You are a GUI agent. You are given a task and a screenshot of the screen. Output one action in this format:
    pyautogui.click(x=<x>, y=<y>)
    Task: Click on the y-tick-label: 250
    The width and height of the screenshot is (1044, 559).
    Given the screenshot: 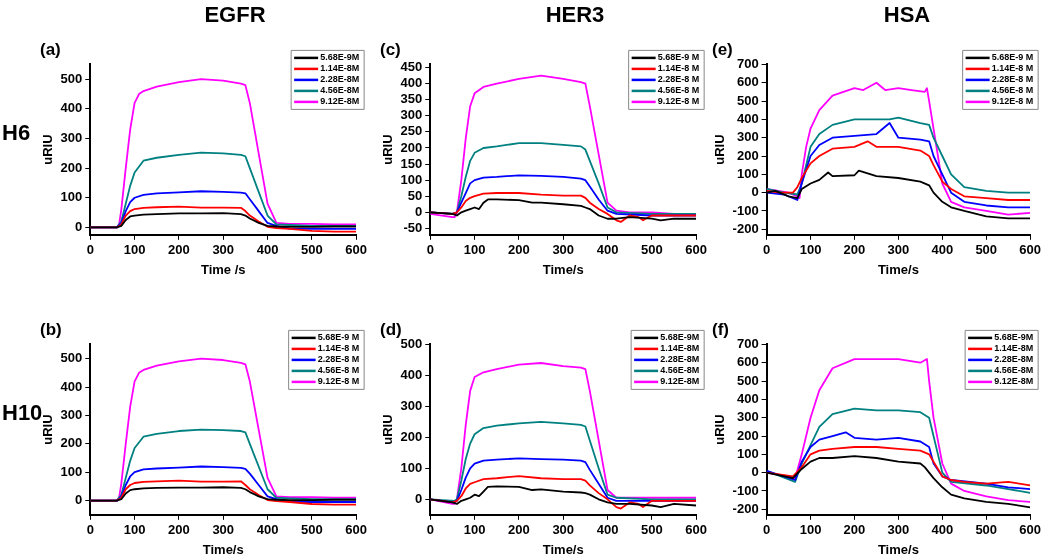 What is the action you would take?
    pyautogui.click(x=411, y=131)
    